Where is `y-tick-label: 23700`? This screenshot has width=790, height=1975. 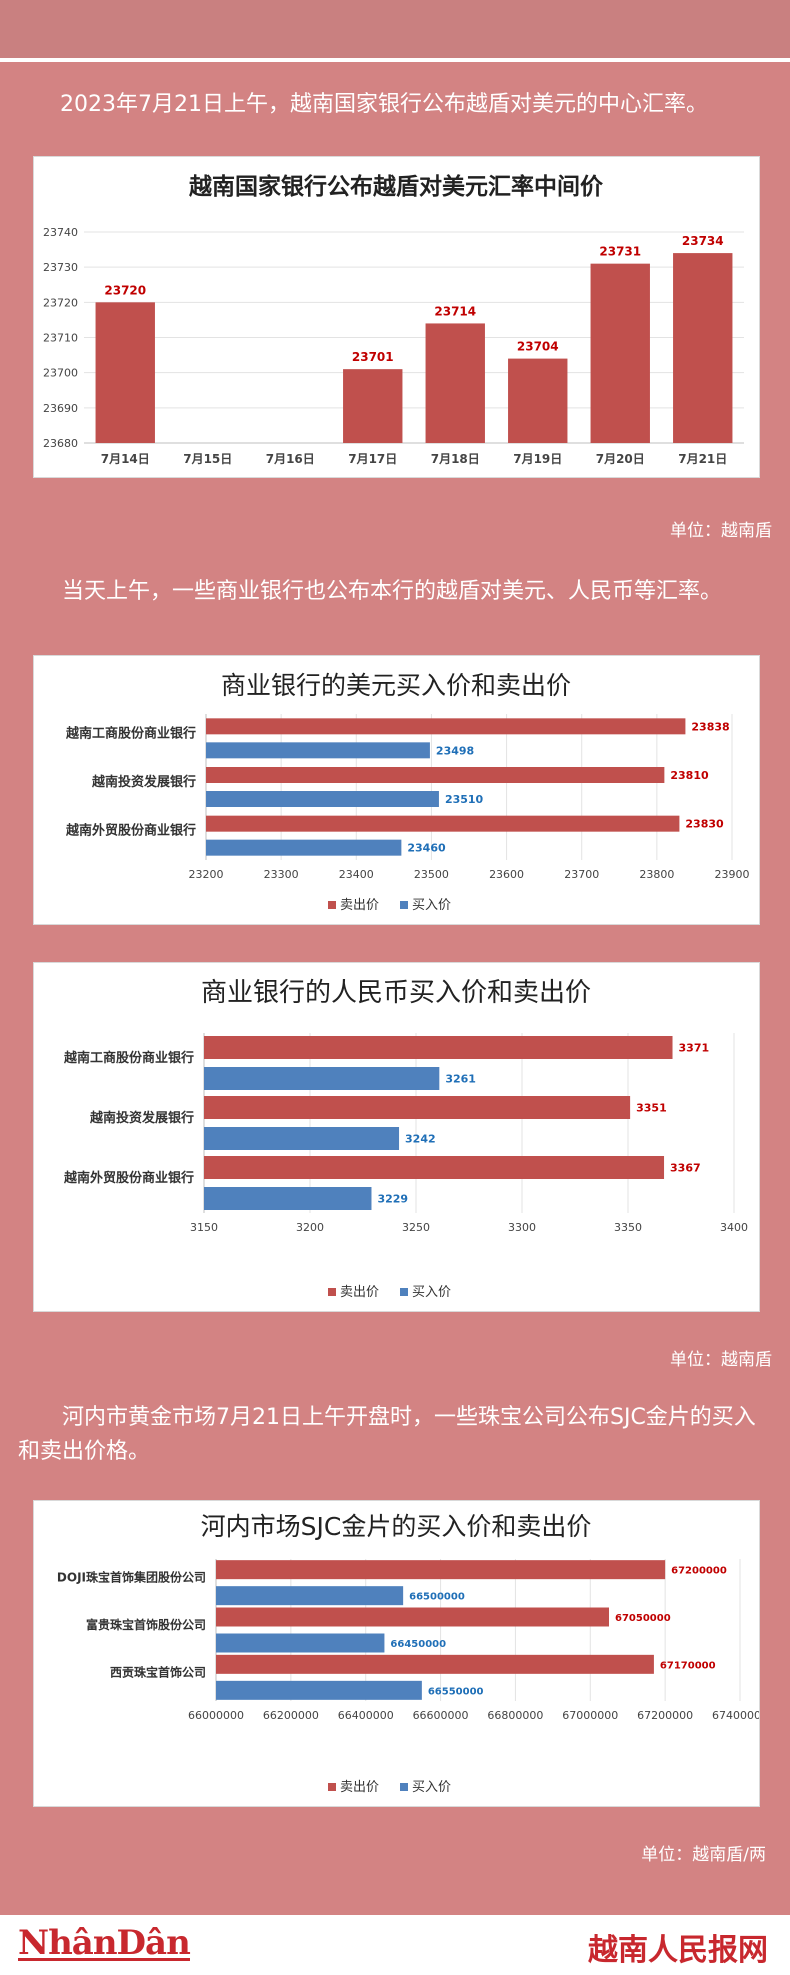 y-tick-label: 23700 is located at coordinates (60, 373).